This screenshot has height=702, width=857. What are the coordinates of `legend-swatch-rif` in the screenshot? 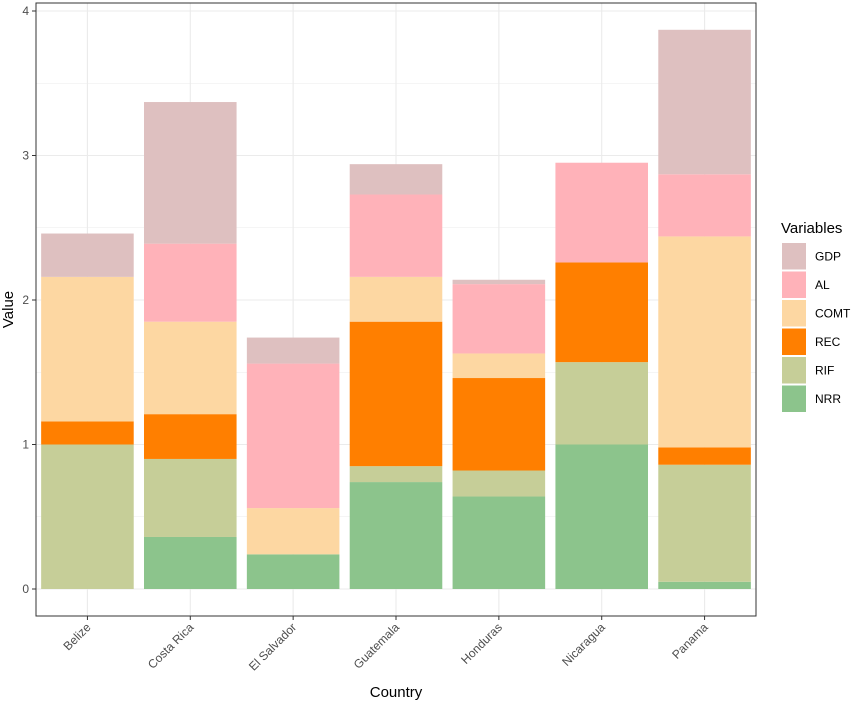 It's located at (794, 370).